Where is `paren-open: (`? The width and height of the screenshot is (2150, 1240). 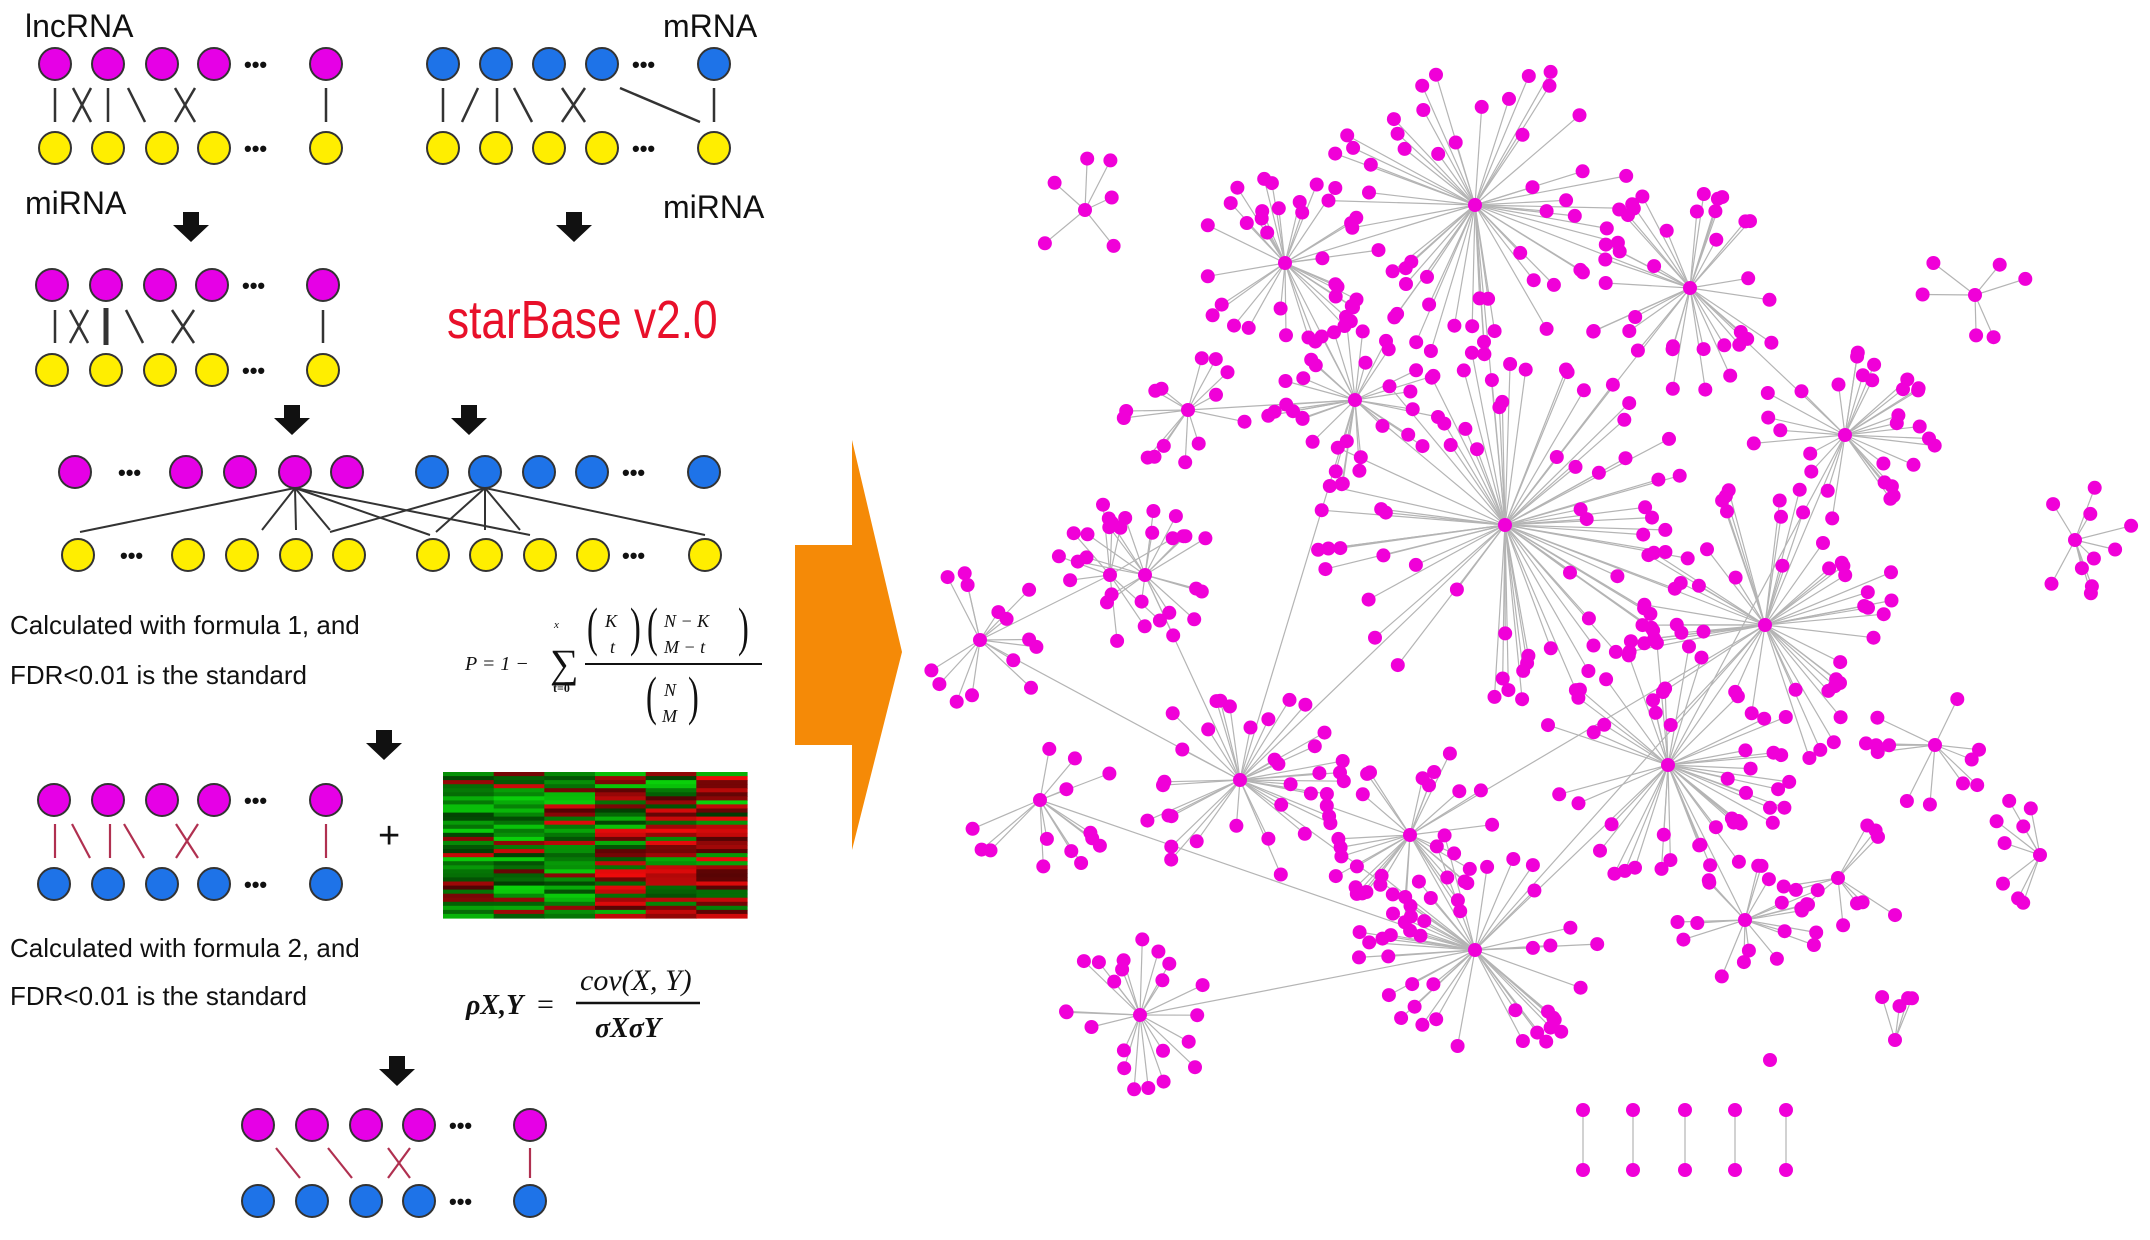
paren-open: ( is located at coordinates (592, 626).